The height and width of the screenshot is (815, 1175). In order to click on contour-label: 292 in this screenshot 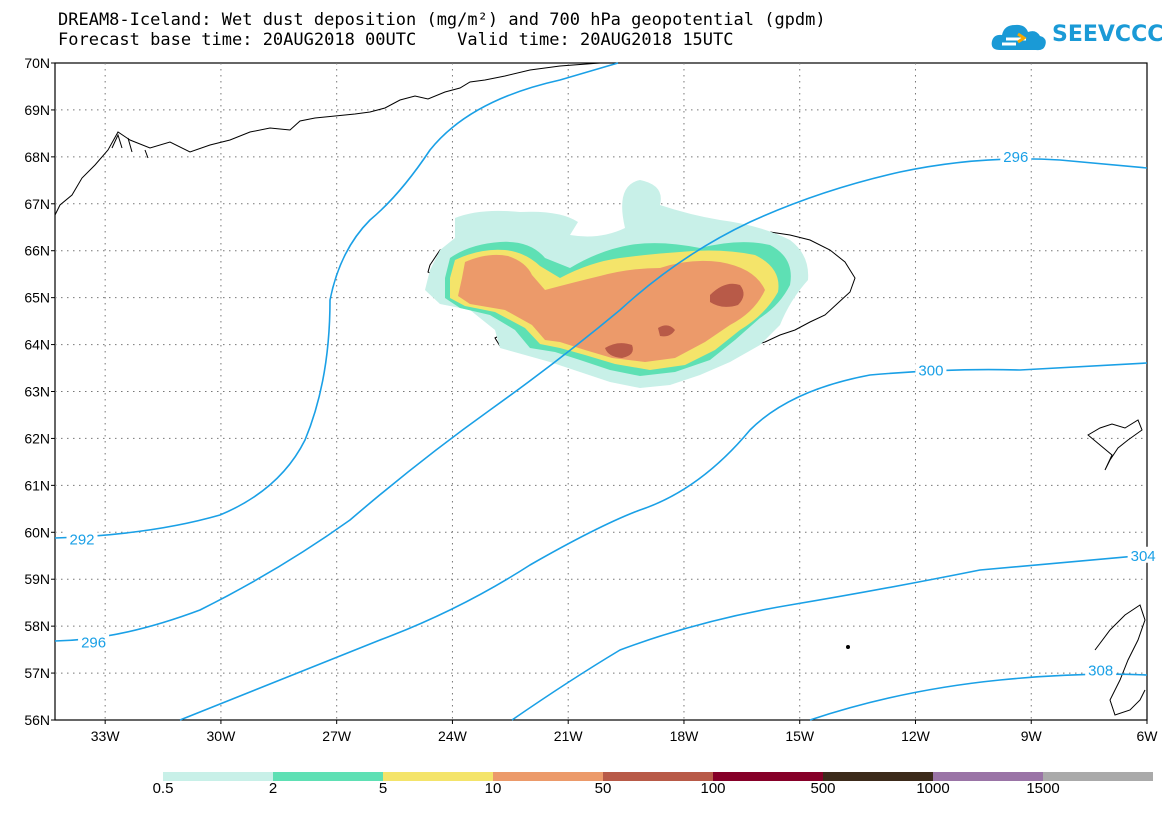, I will do `click(81, 539)`.